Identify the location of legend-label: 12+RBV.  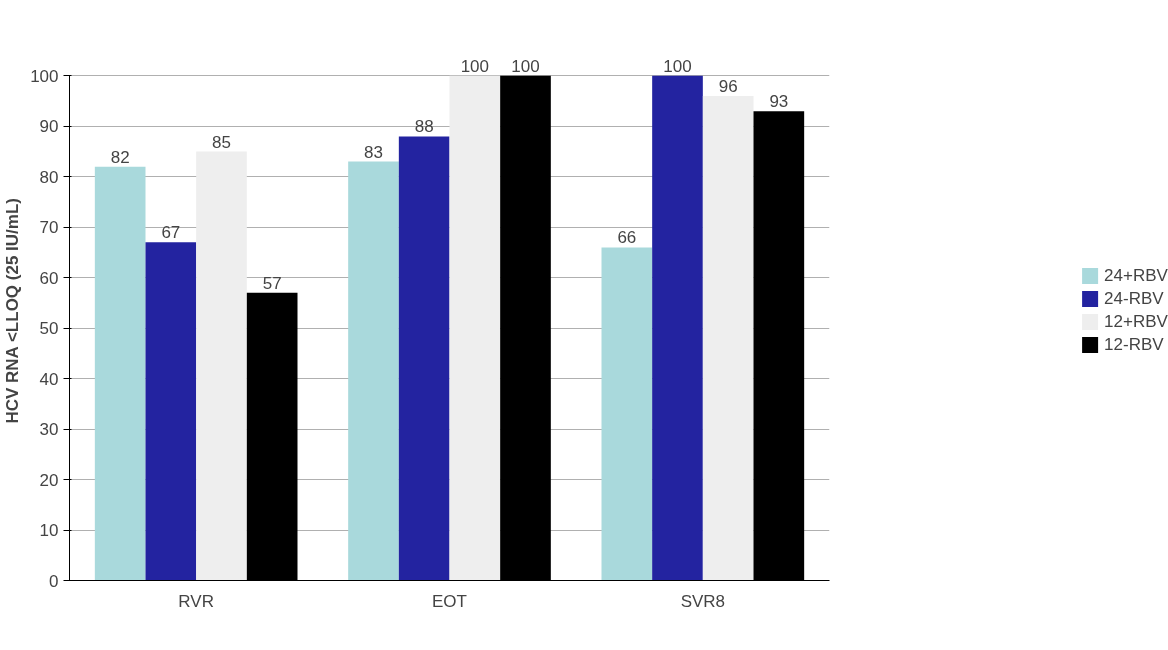
(1136, 321).